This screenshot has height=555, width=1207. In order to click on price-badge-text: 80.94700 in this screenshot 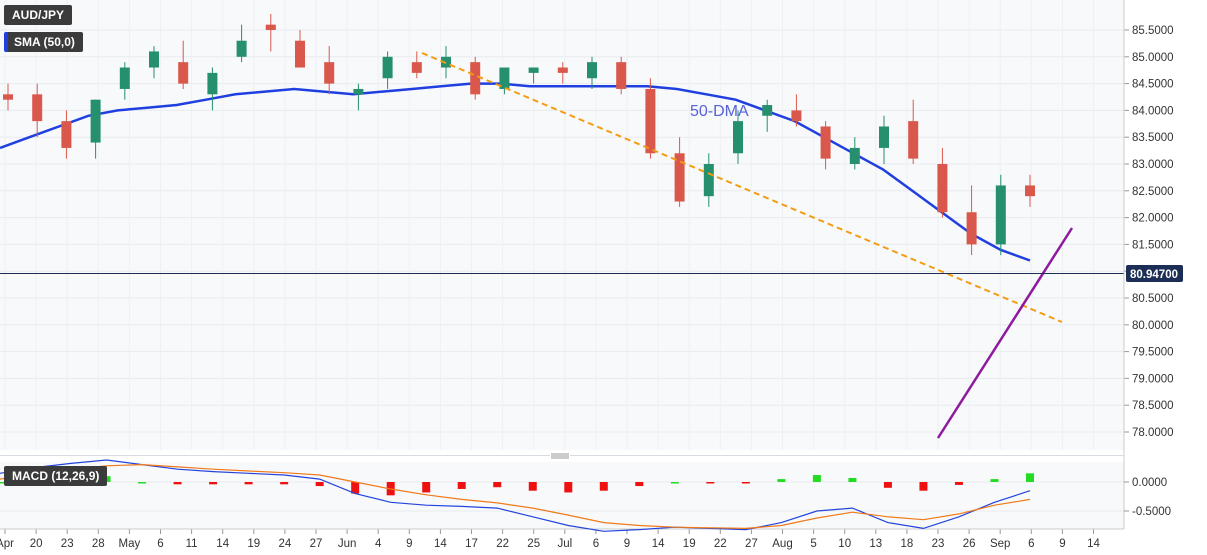, I will do `click(1154, 275)`.